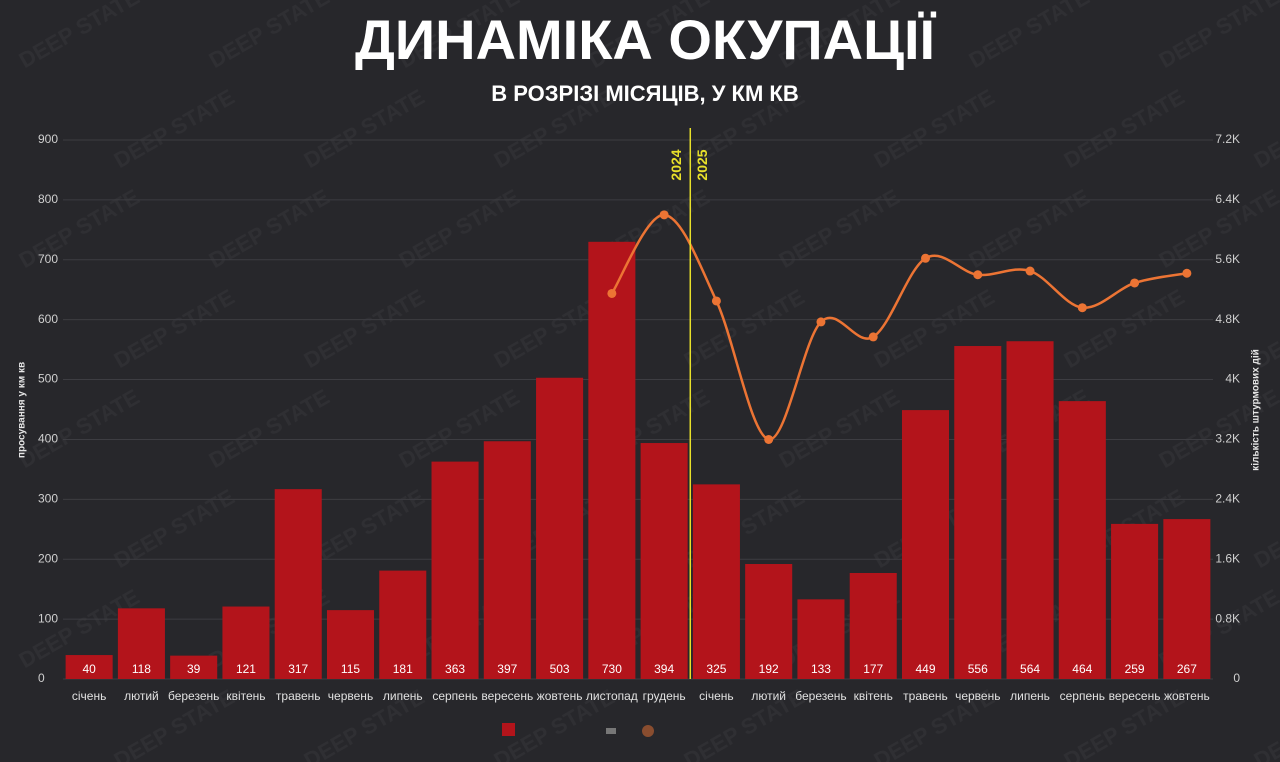 The width and height of the screenshot is (1280, 762). Describe the element at coordinates (1232, 379) in the screenshot. I see `y2-tick-label: 4K` at that location.